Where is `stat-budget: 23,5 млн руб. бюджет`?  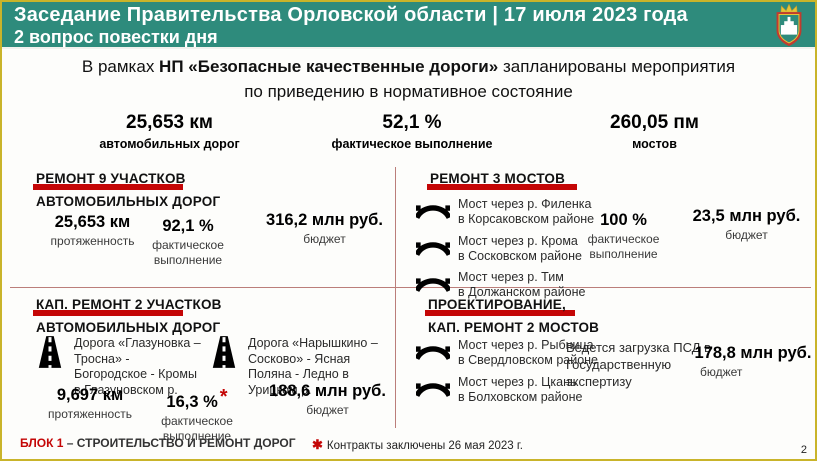
stat-budget: 23,5 млн руб. бюджет is located at coordinates (746, 225).